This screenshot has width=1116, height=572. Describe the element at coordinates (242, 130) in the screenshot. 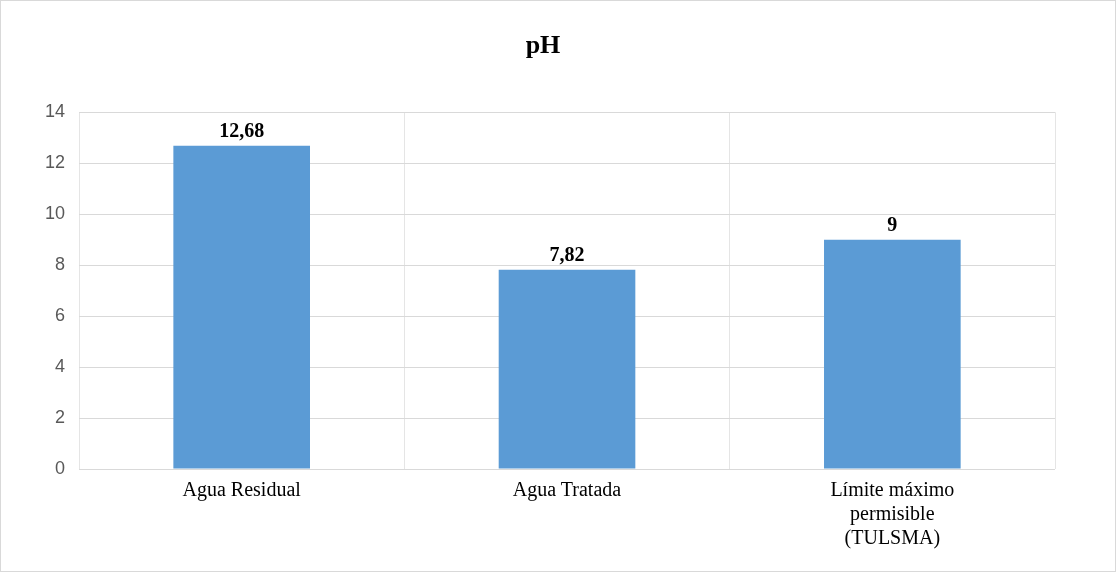

I see `data-label: 12,68` at that location.